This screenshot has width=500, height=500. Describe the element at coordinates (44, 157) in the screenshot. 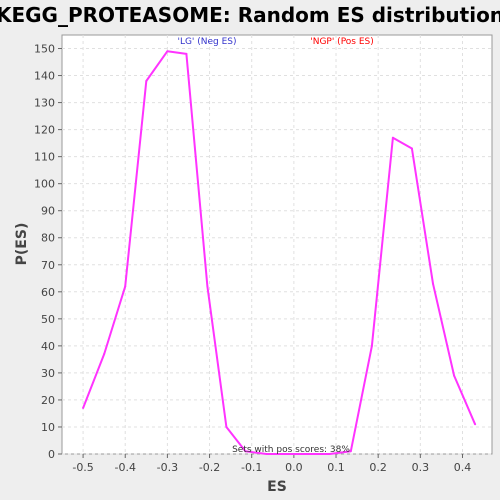

I see `y-tick-label: 110` at that location.